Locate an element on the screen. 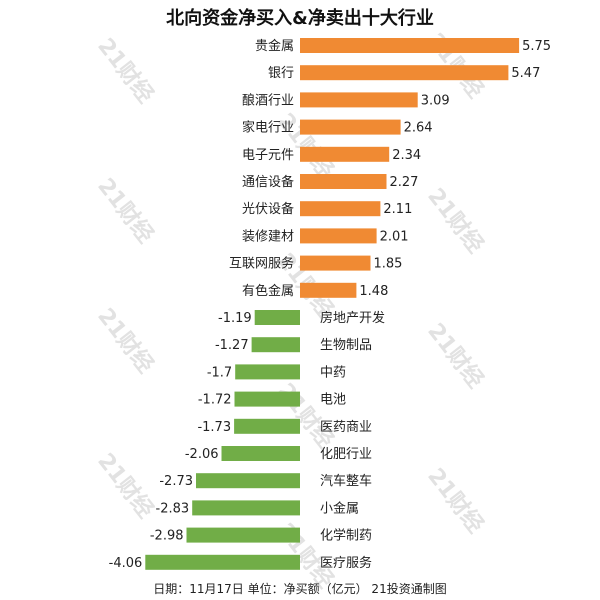 The height and width of the screenshot is (600, 600). value-label: 5.47 is located at coordinates (525, 73).